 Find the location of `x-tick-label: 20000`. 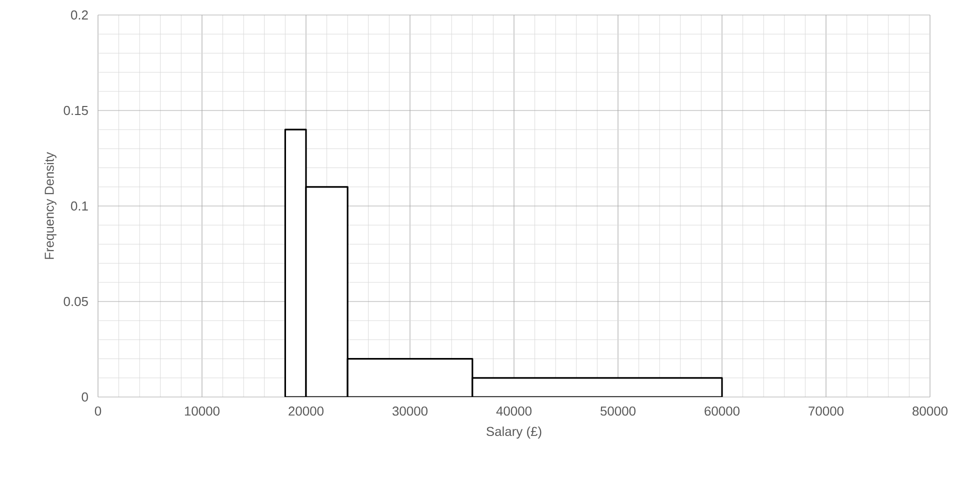

x-tick-label: 20000 is located at coordinates (306, 411).